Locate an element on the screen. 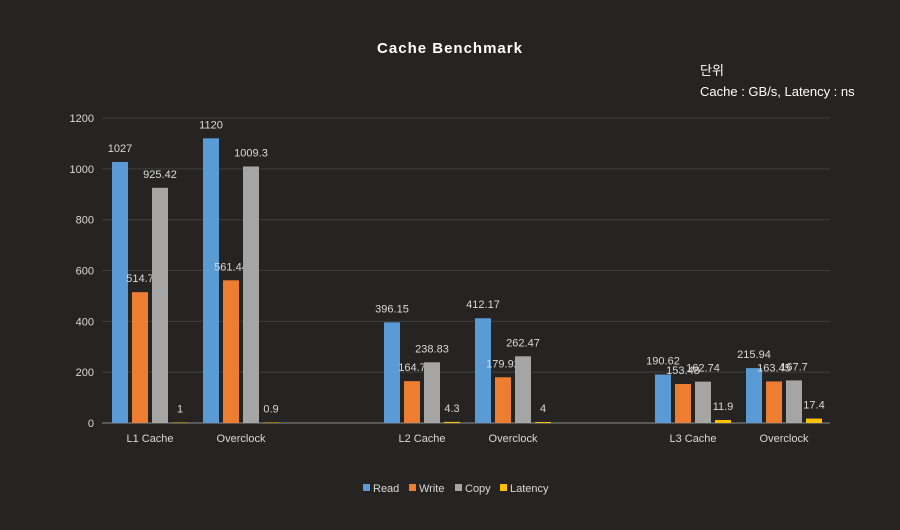 The width and height of the screenshot is (900, 530). data-label: 412.17 is located at coordinates (483, 305).